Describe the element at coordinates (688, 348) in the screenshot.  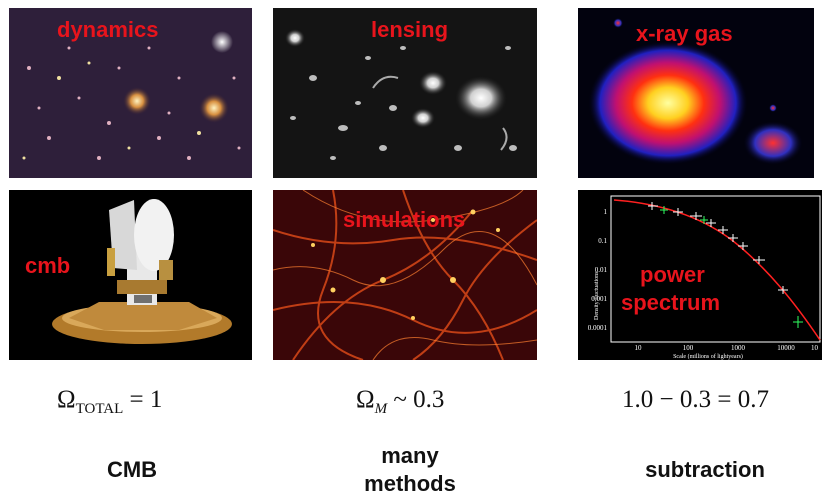
I see `power-xtick: 100` at that location.